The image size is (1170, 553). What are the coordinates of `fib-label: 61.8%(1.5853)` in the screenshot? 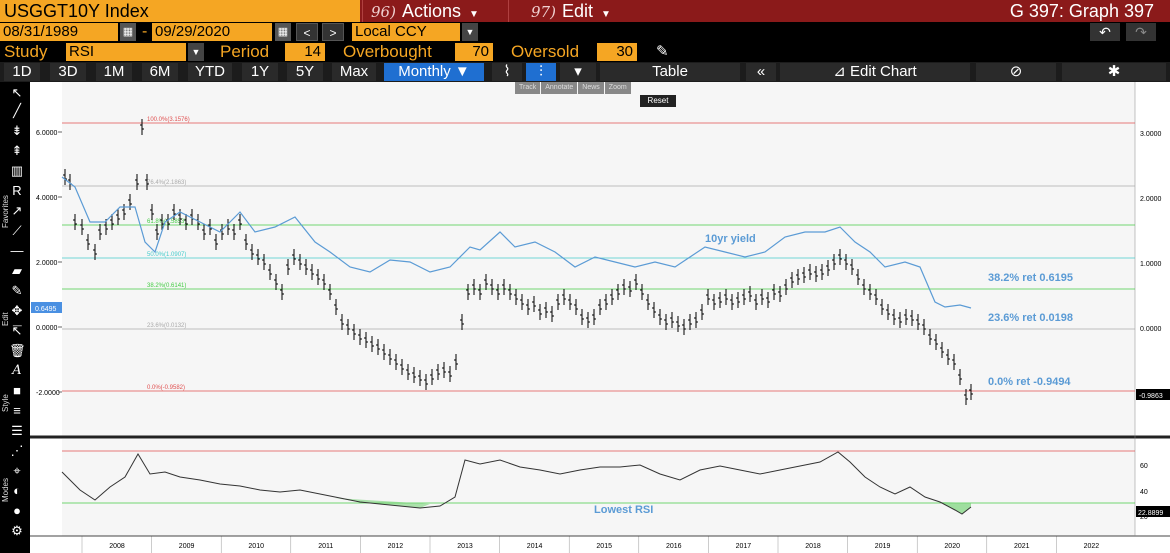 It's located at (166, 222).